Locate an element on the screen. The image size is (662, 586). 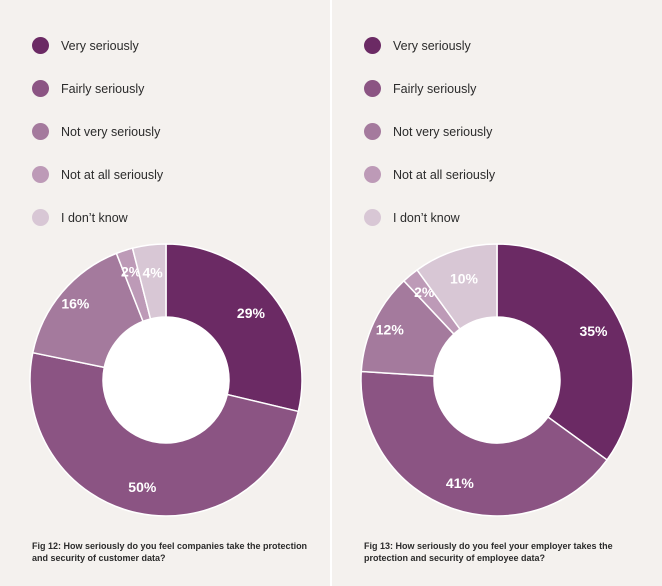
slice-value-label: 35% is located at coordinates (593, 331).